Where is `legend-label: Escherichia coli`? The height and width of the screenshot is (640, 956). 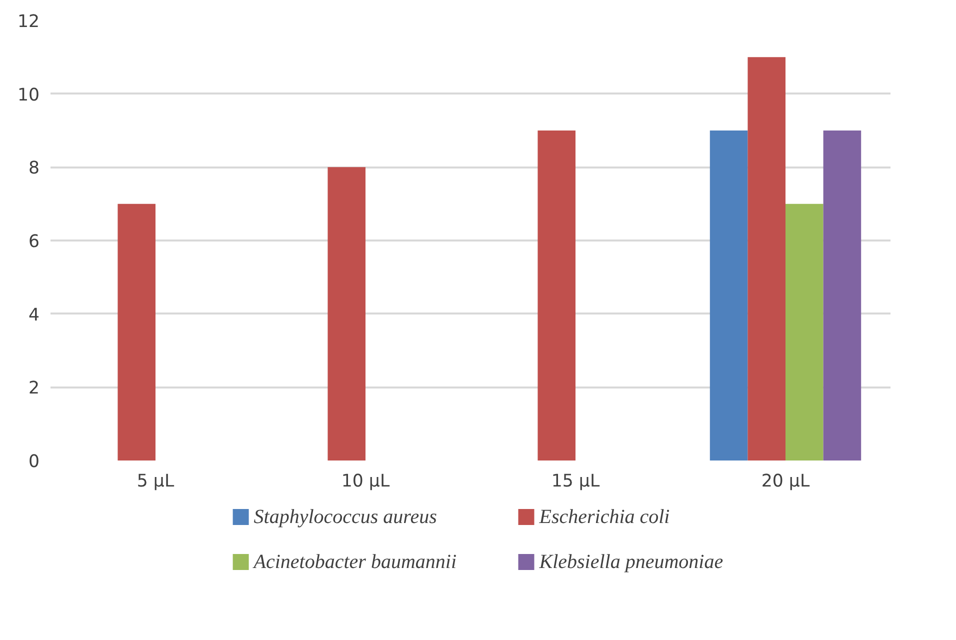 legend-label: Escherichia coli is located at coordinates (604, 517).